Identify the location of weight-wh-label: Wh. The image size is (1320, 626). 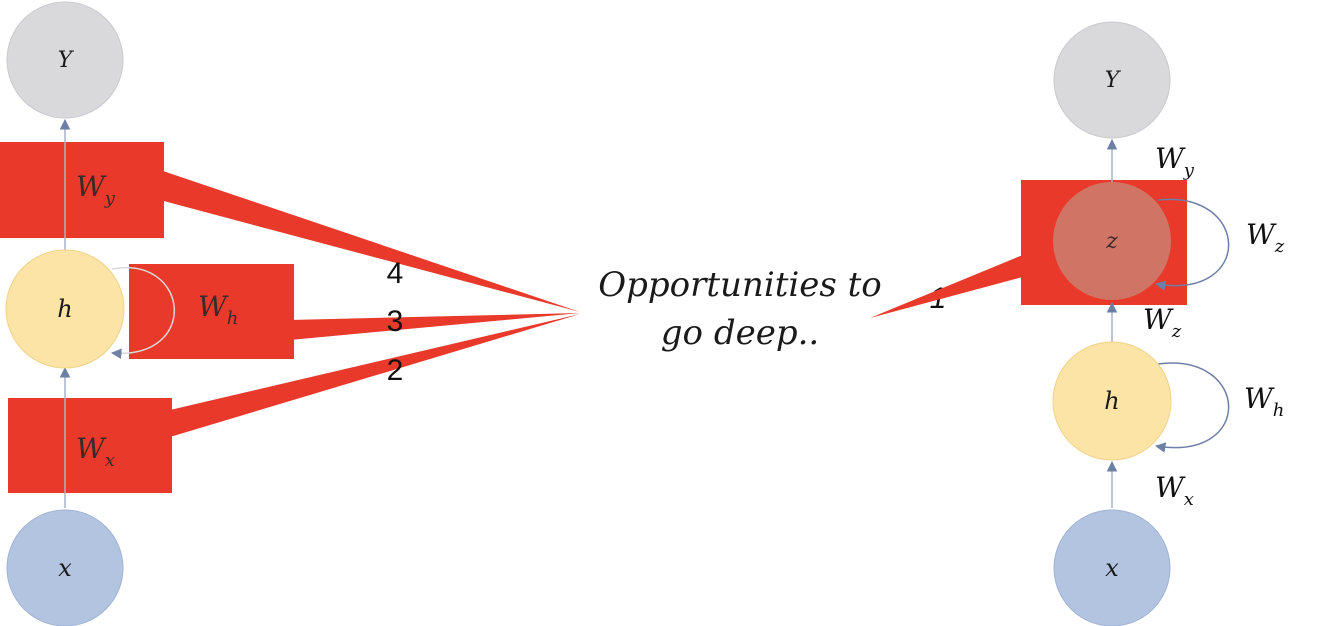
(218, 309).